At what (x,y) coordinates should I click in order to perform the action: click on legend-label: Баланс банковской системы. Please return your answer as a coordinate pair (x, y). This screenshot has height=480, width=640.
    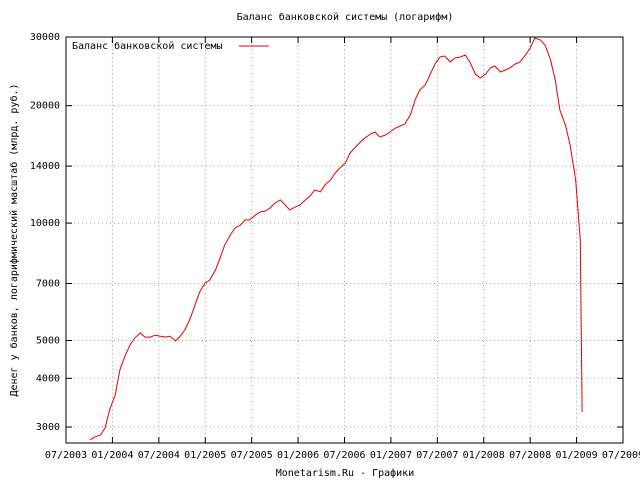
    Looking at the image, I should click on (147, 46).